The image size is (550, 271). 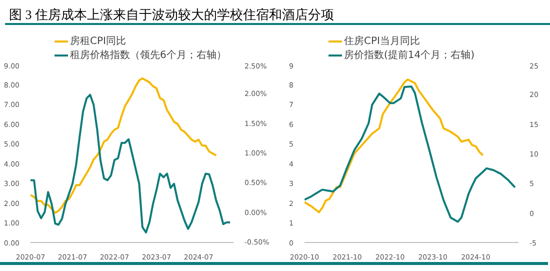 I want to click on legend-label: 住房CPI当月同比, so click(x=382, y=41).